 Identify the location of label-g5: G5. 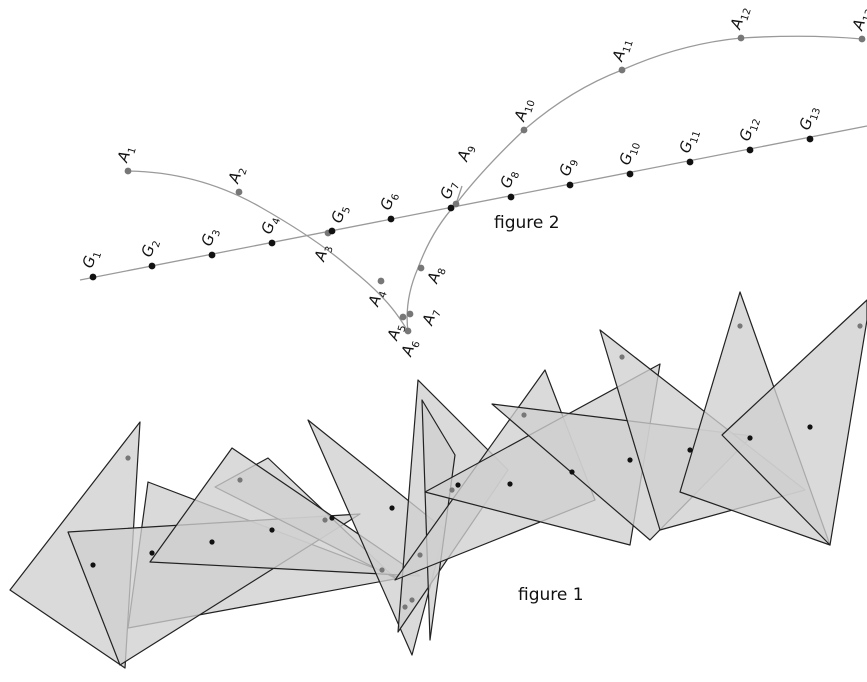
(341, 215).